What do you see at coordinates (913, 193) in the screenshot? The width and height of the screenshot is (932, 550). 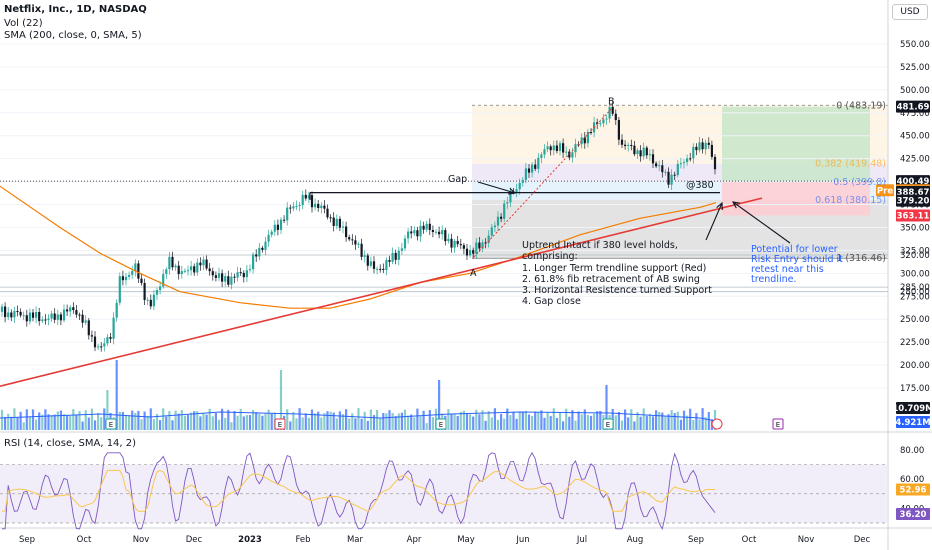 I see `price-badge-label: 388.67` at bounding box center [913, 193].